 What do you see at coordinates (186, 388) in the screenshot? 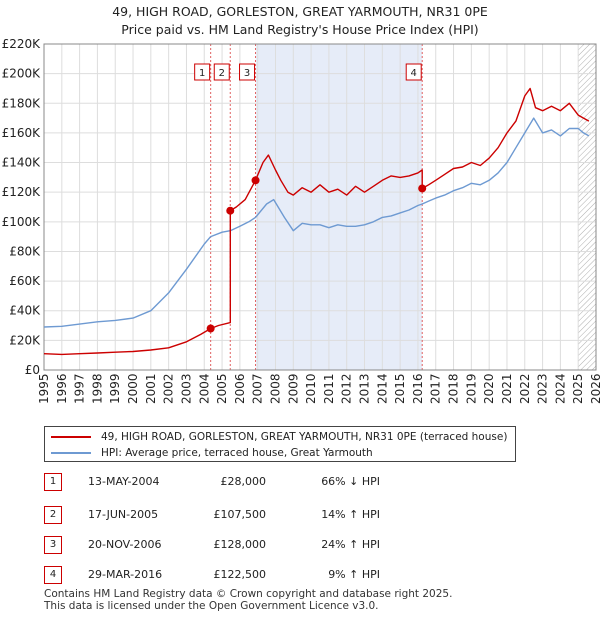
I see `x-tick-label: 2003` at bounding box center [186, 388].